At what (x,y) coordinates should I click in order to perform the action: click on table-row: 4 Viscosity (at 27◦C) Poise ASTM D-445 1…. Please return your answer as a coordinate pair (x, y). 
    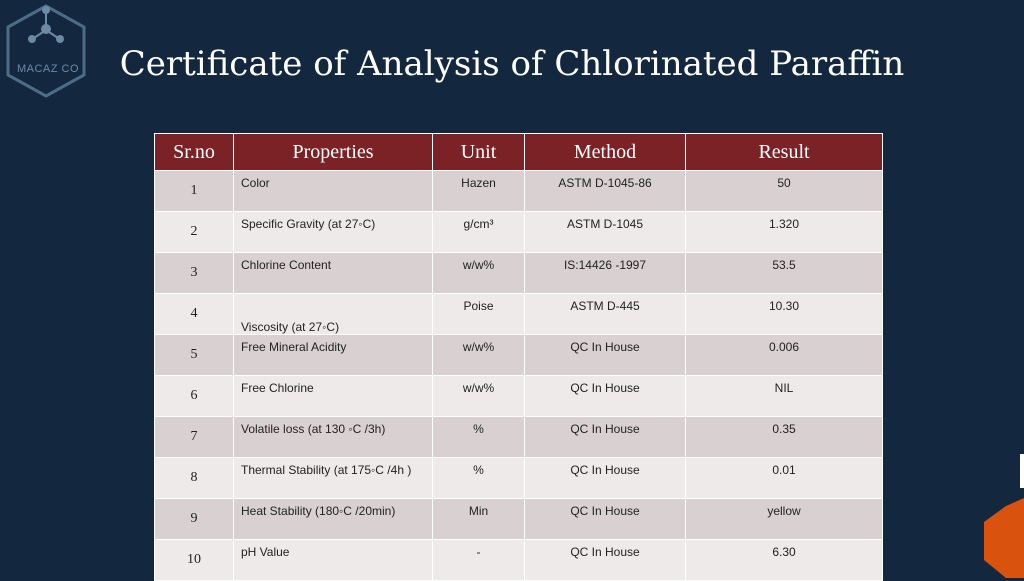
    Looking at the image, I should click on (518, 314).